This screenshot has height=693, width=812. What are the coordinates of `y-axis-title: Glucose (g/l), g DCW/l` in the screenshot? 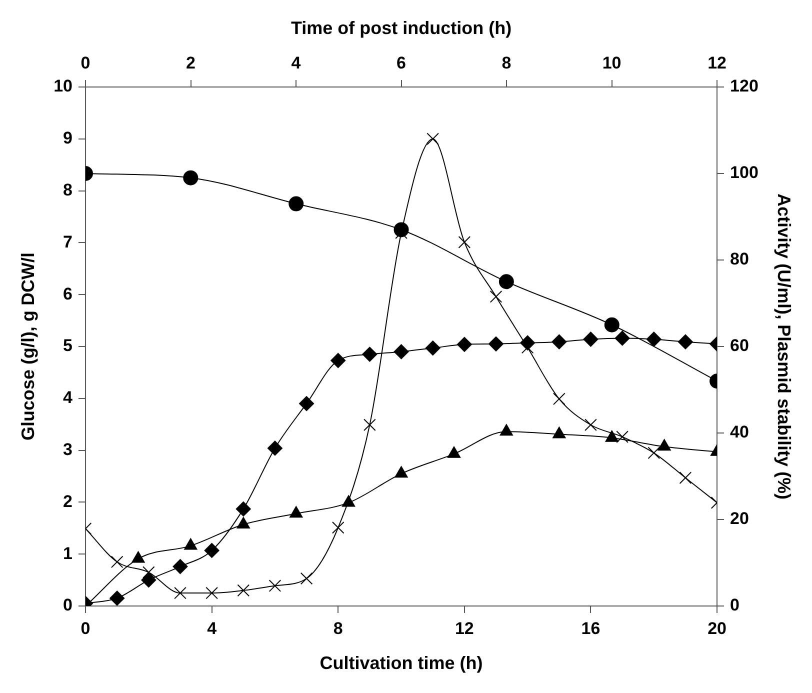 It's located at (28, 346).